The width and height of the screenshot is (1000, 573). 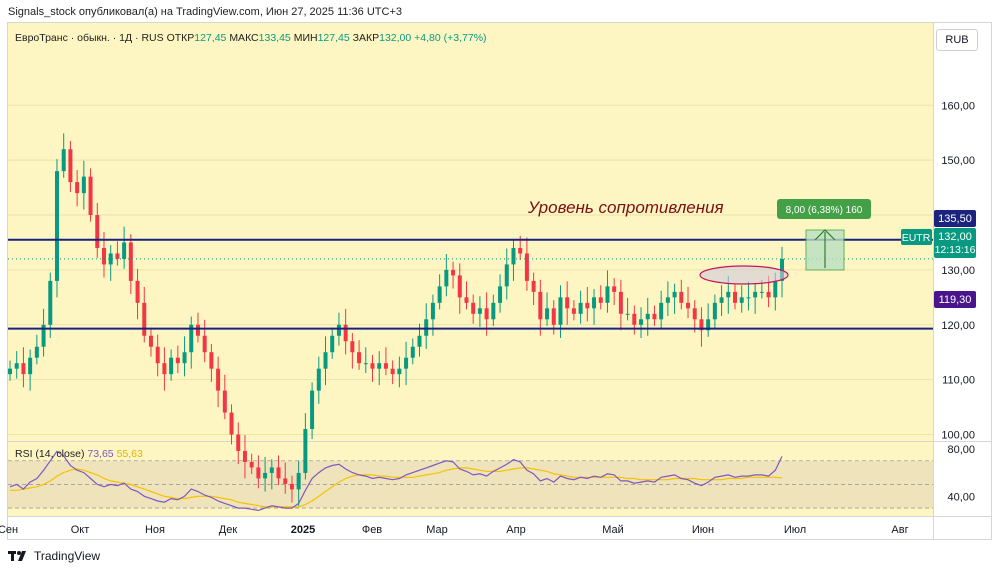 I want to click on price-tick: 110,00, so click(x=958, y=381).